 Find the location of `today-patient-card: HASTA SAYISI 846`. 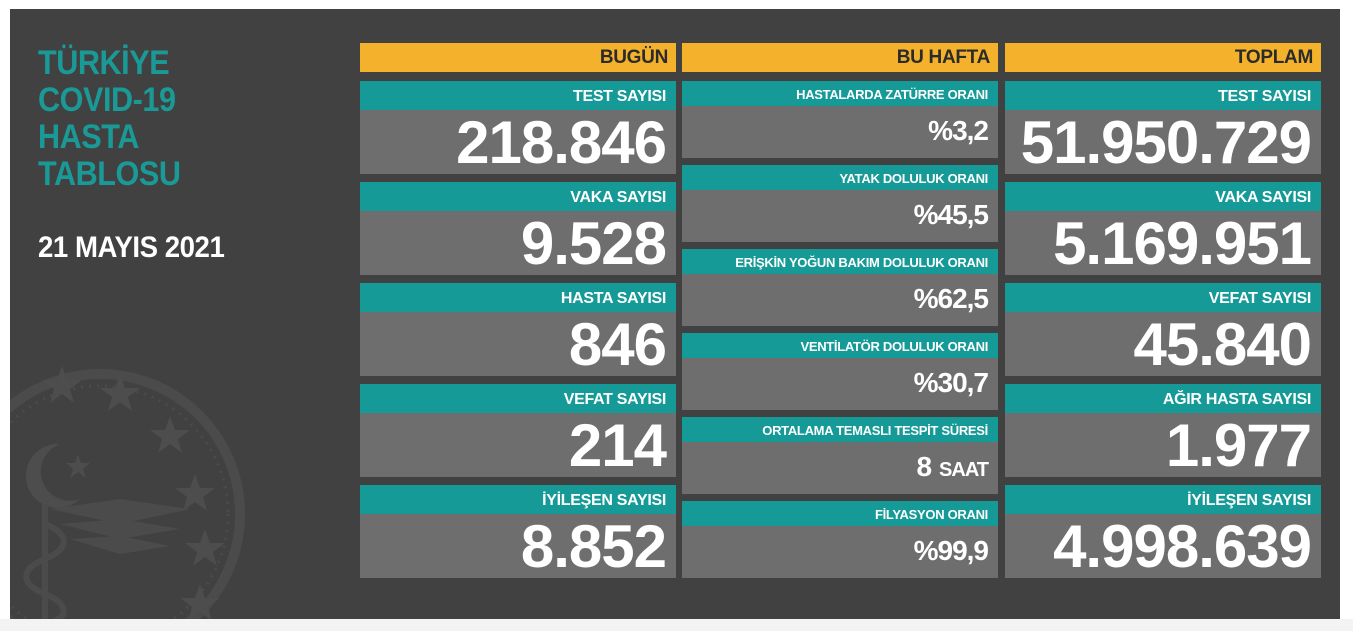

today-patient-card: HASTA SAYISI 846 is located at coordinates (518, 330).